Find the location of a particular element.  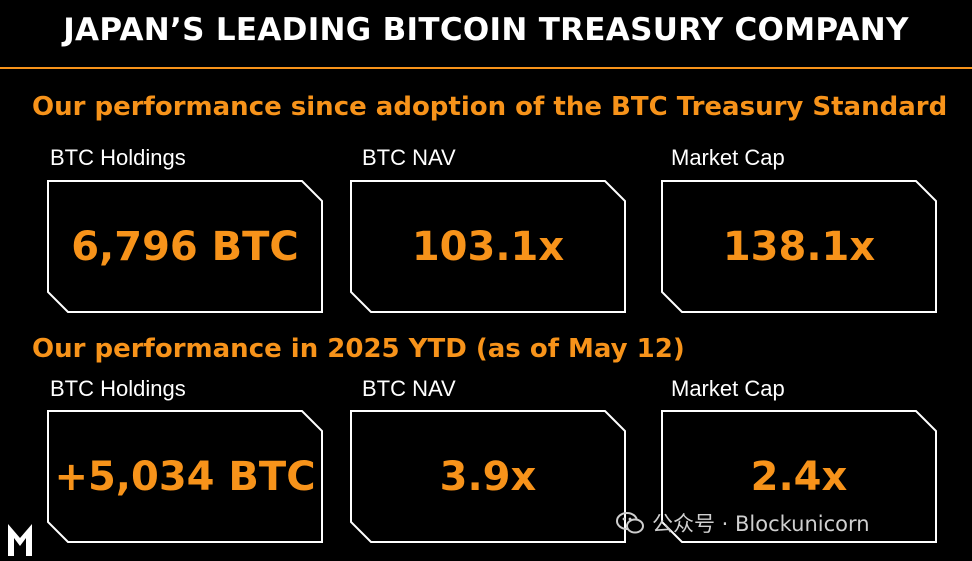

watermark-text: 公众号 · Blockunicorn is located at coordinates (761, 524).